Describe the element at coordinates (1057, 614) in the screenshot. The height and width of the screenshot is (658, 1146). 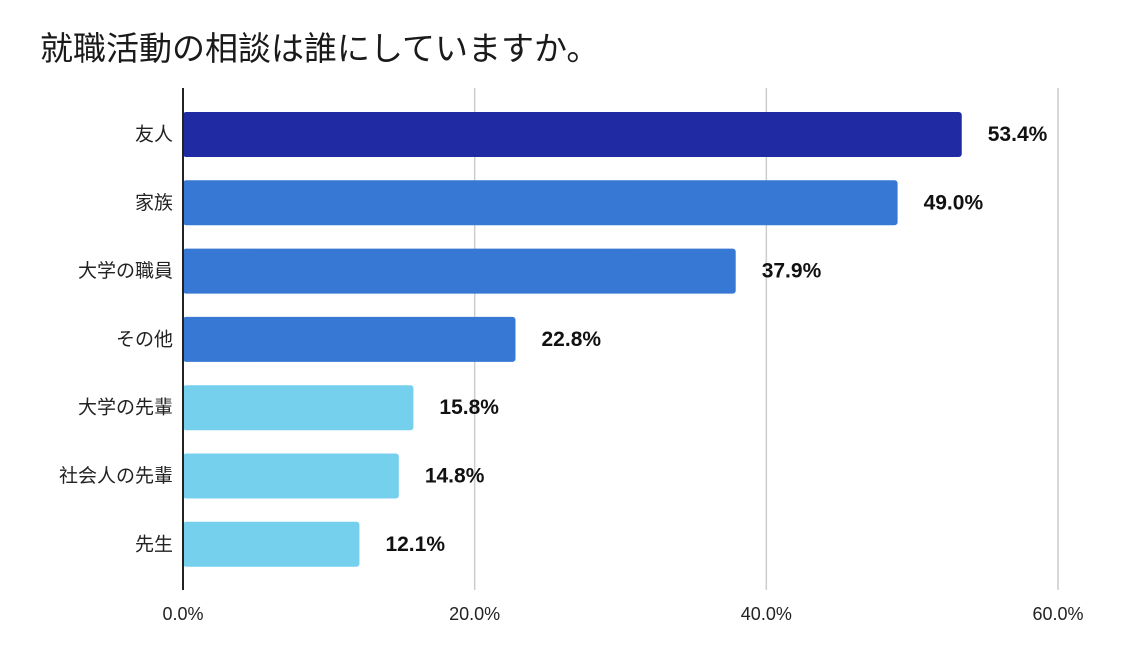
I see `x-tick-label-3: 60.0%` at that location.